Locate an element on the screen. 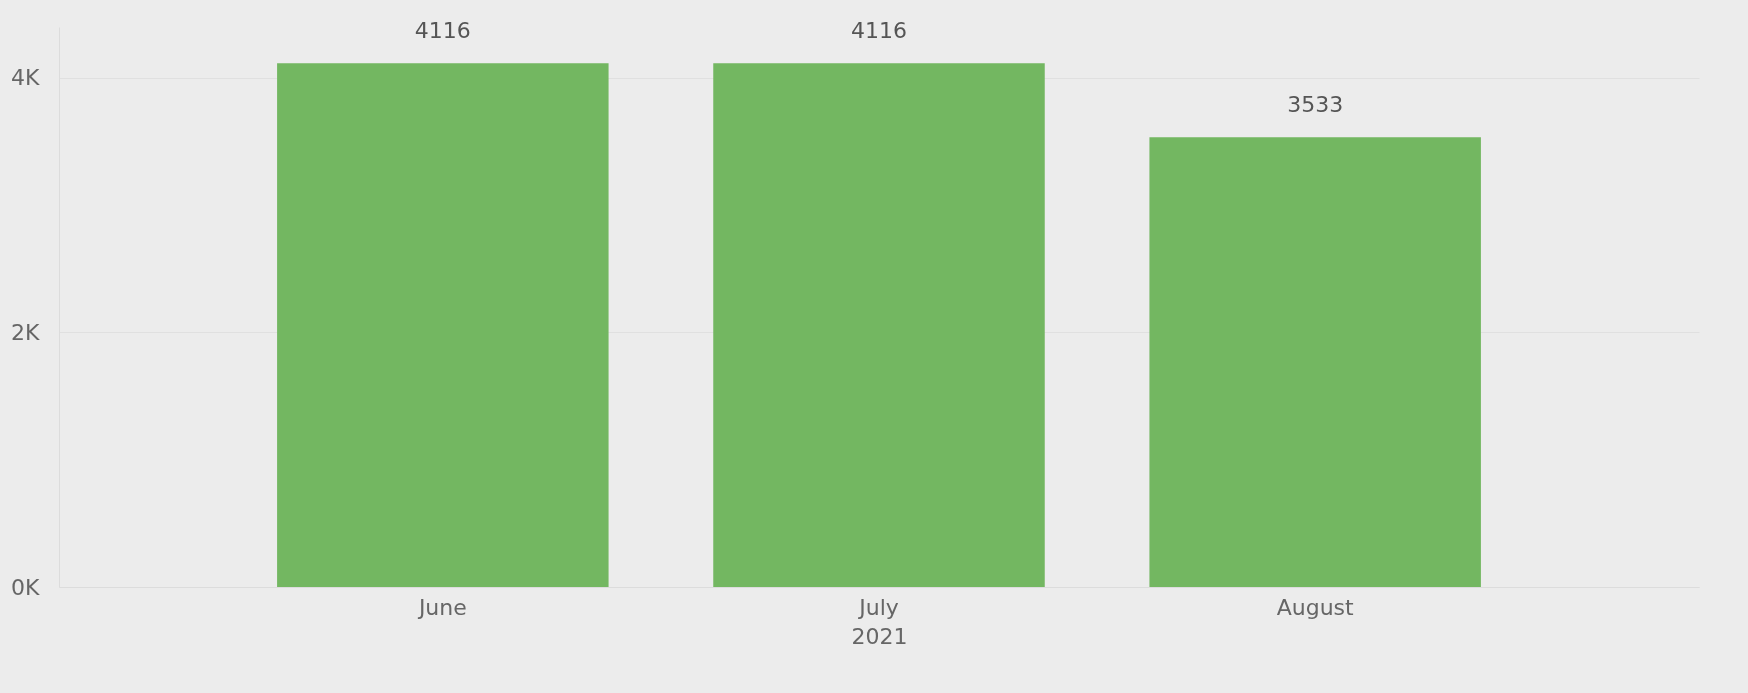 Image resolution: width=1748 pixels, height=693 pixels. y-tick-label: 2K is located at coordinates (26, 332).